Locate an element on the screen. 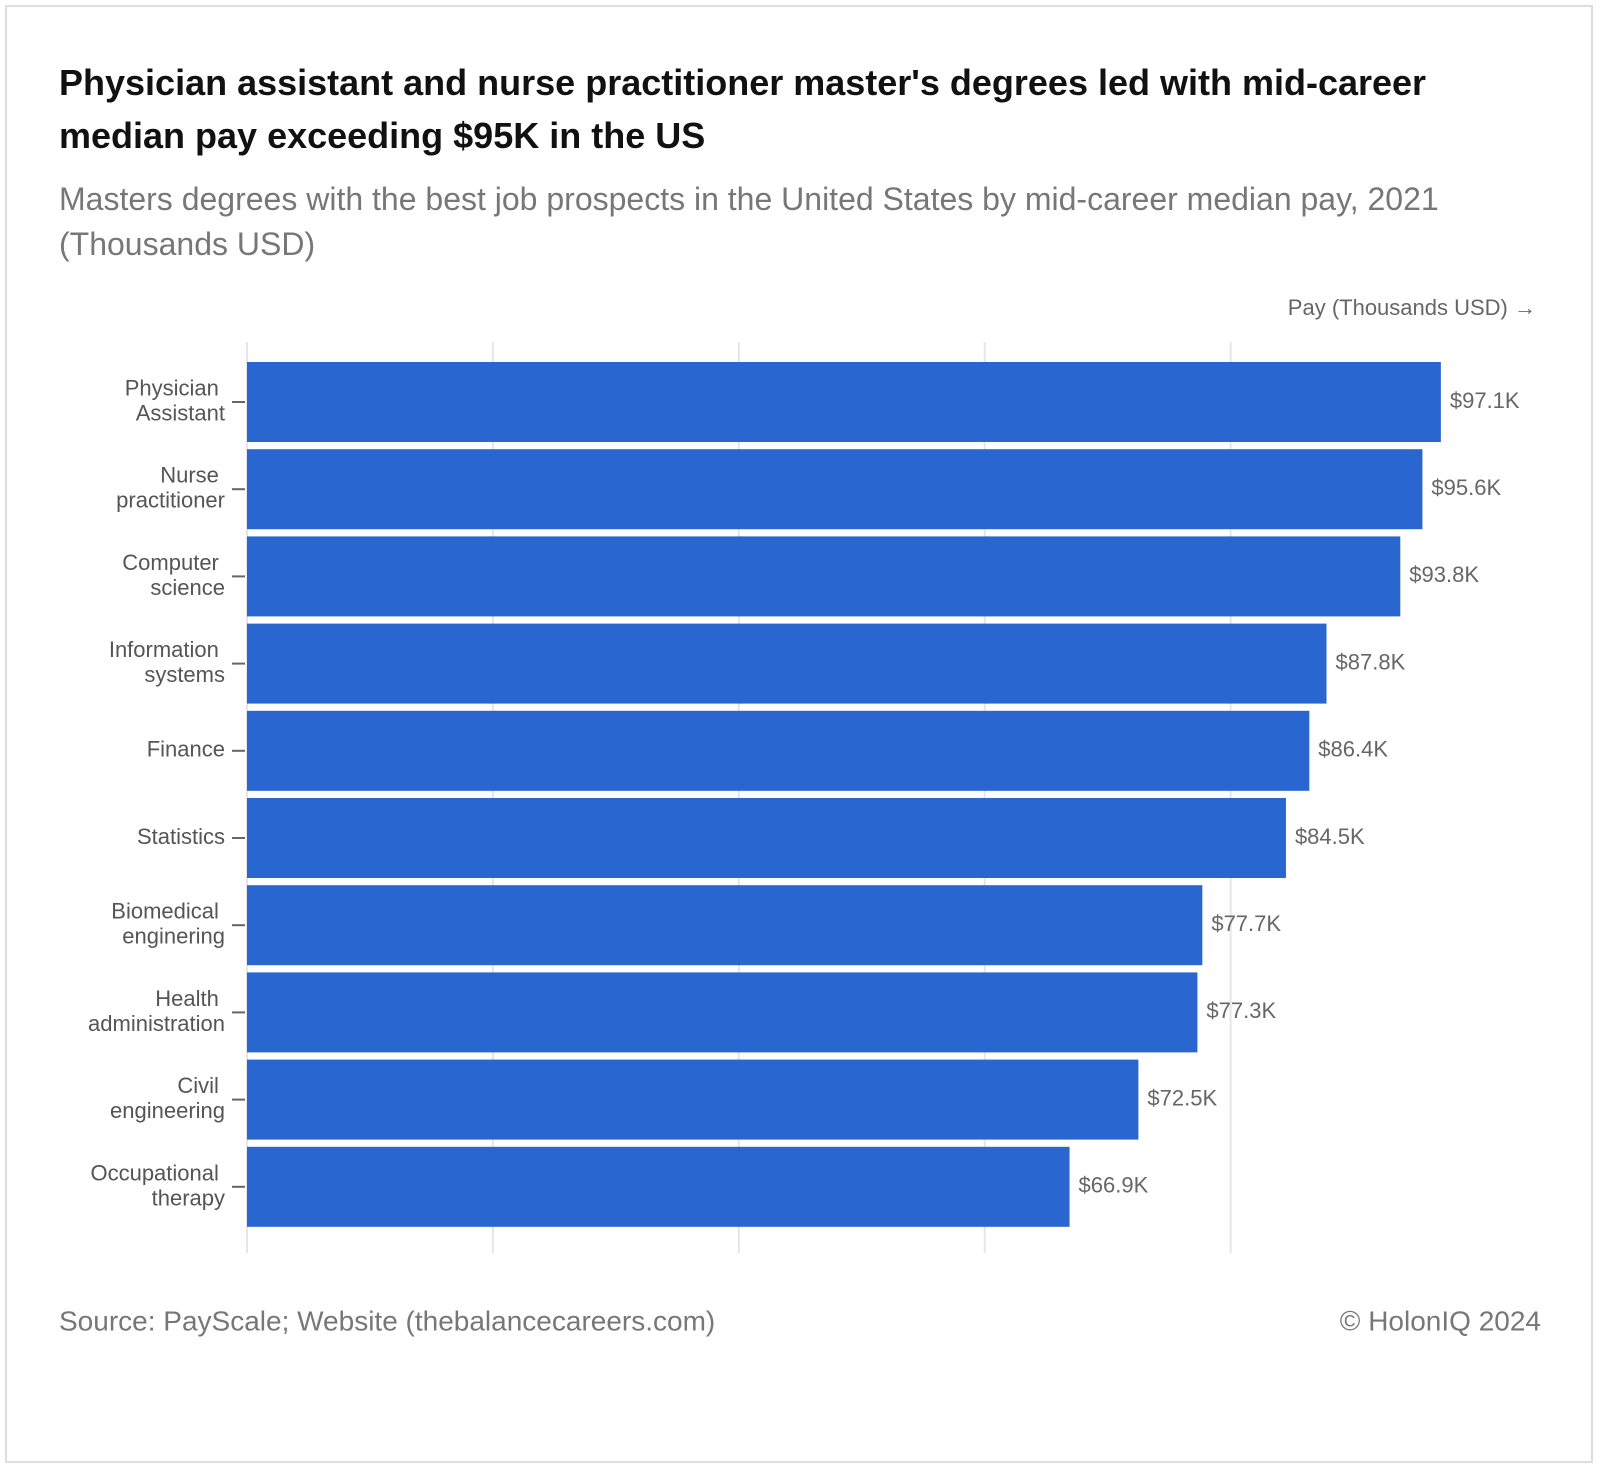  y-tick-label: Finance is located at coordinates (186, 749).